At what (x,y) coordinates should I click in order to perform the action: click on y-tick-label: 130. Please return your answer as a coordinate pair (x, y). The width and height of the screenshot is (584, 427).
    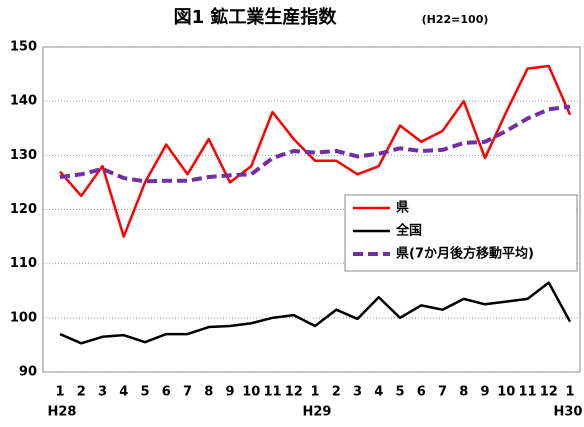
    Looking at the image, I should click on (23, 155).